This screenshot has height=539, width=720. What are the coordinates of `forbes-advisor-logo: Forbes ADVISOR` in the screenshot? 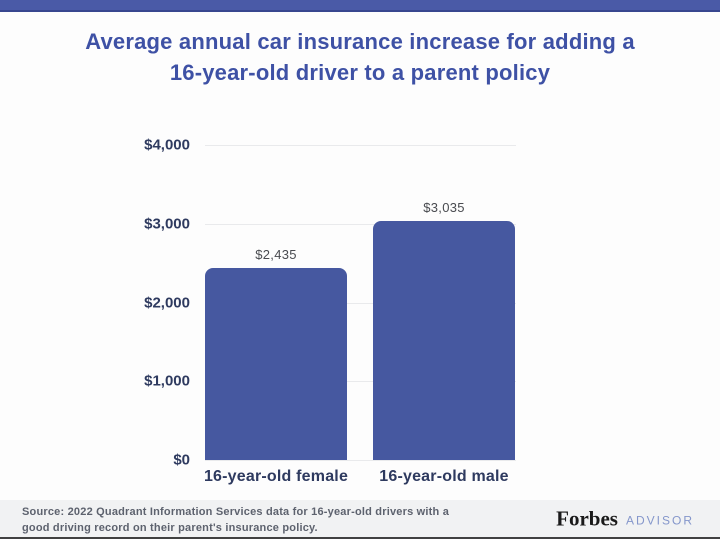 It's located at (625, 518).